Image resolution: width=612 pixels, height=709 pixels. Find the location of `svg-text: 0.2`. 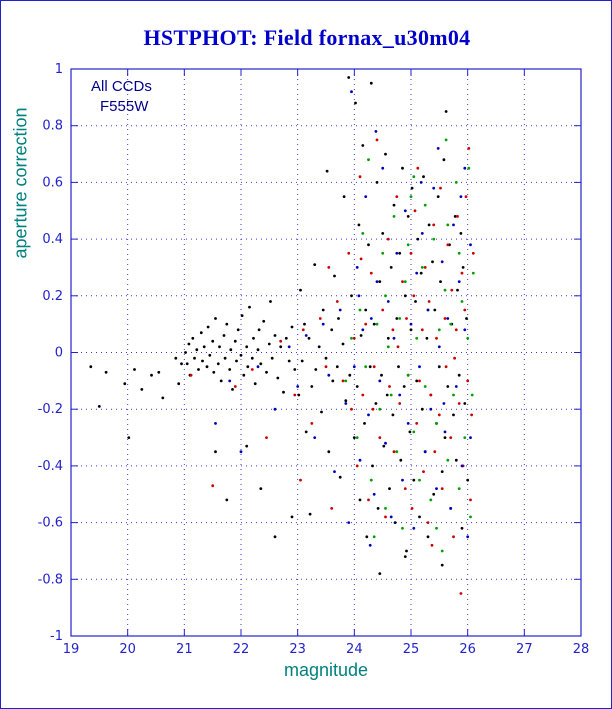

svg-text: 0.2 is located at coordinates (52, 296).